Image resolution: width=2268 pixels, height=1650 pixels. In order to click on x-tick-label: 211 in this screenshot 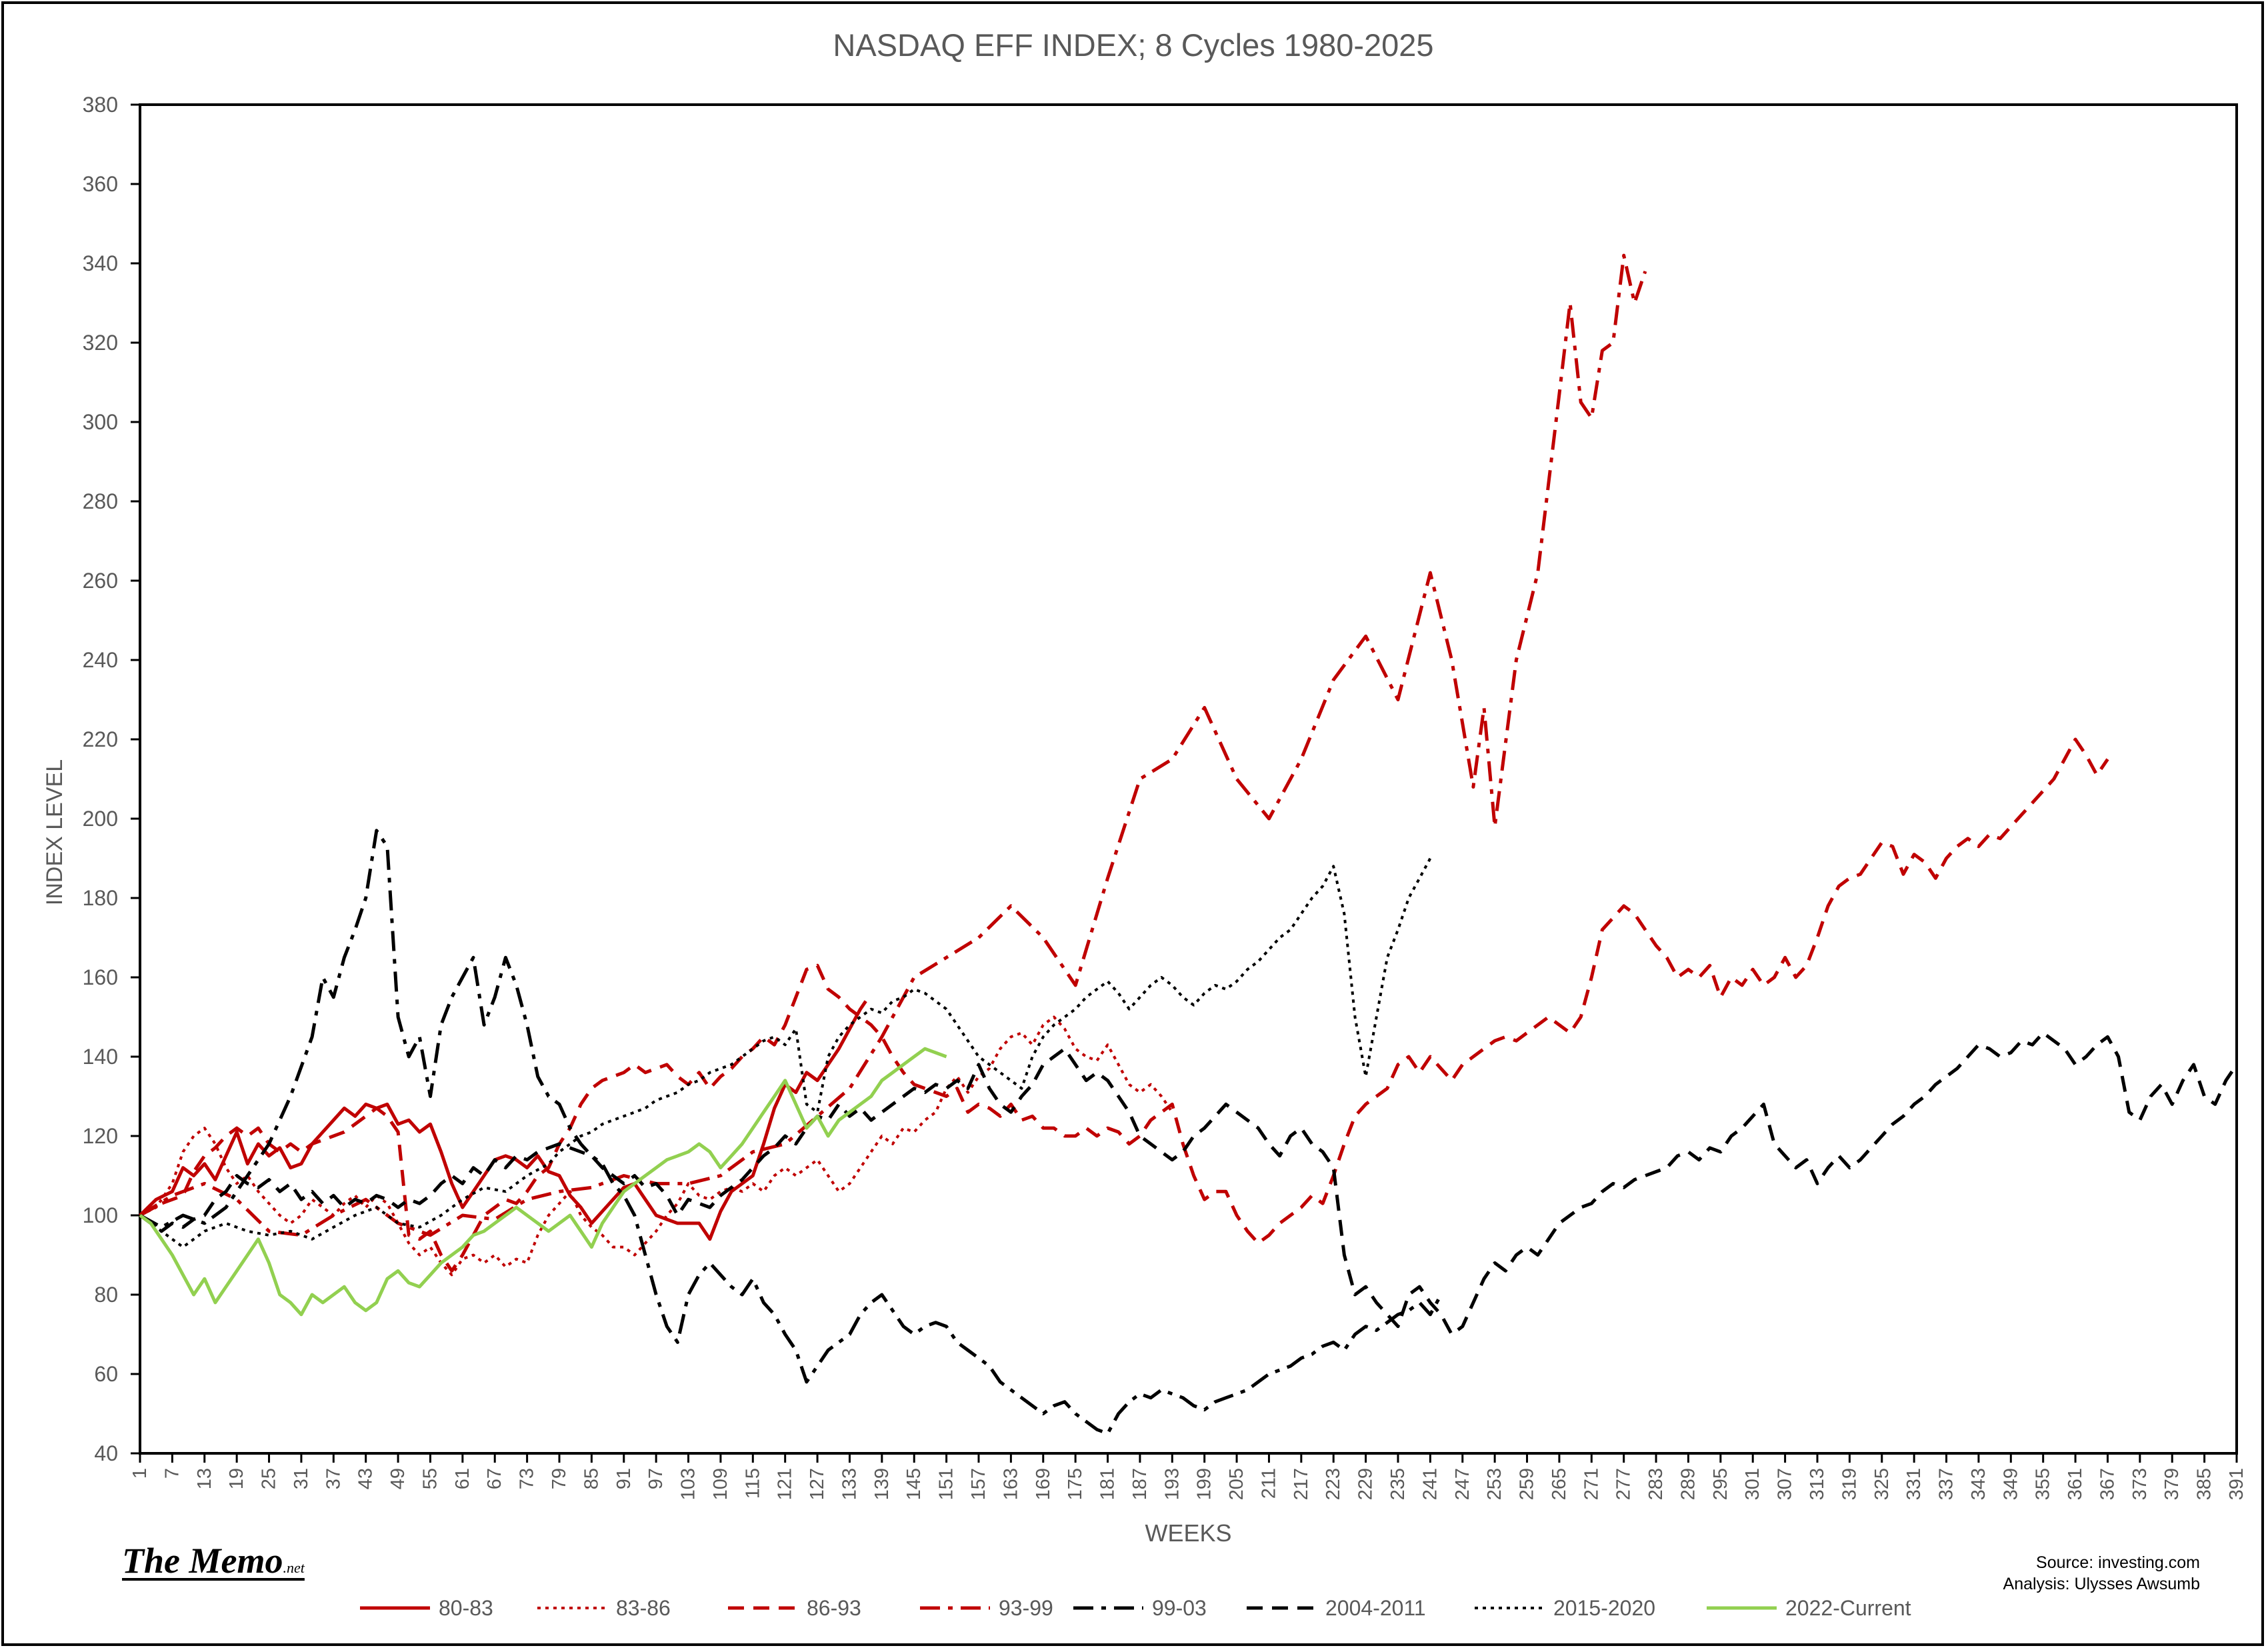, I will do `click(1268, 1483)`.